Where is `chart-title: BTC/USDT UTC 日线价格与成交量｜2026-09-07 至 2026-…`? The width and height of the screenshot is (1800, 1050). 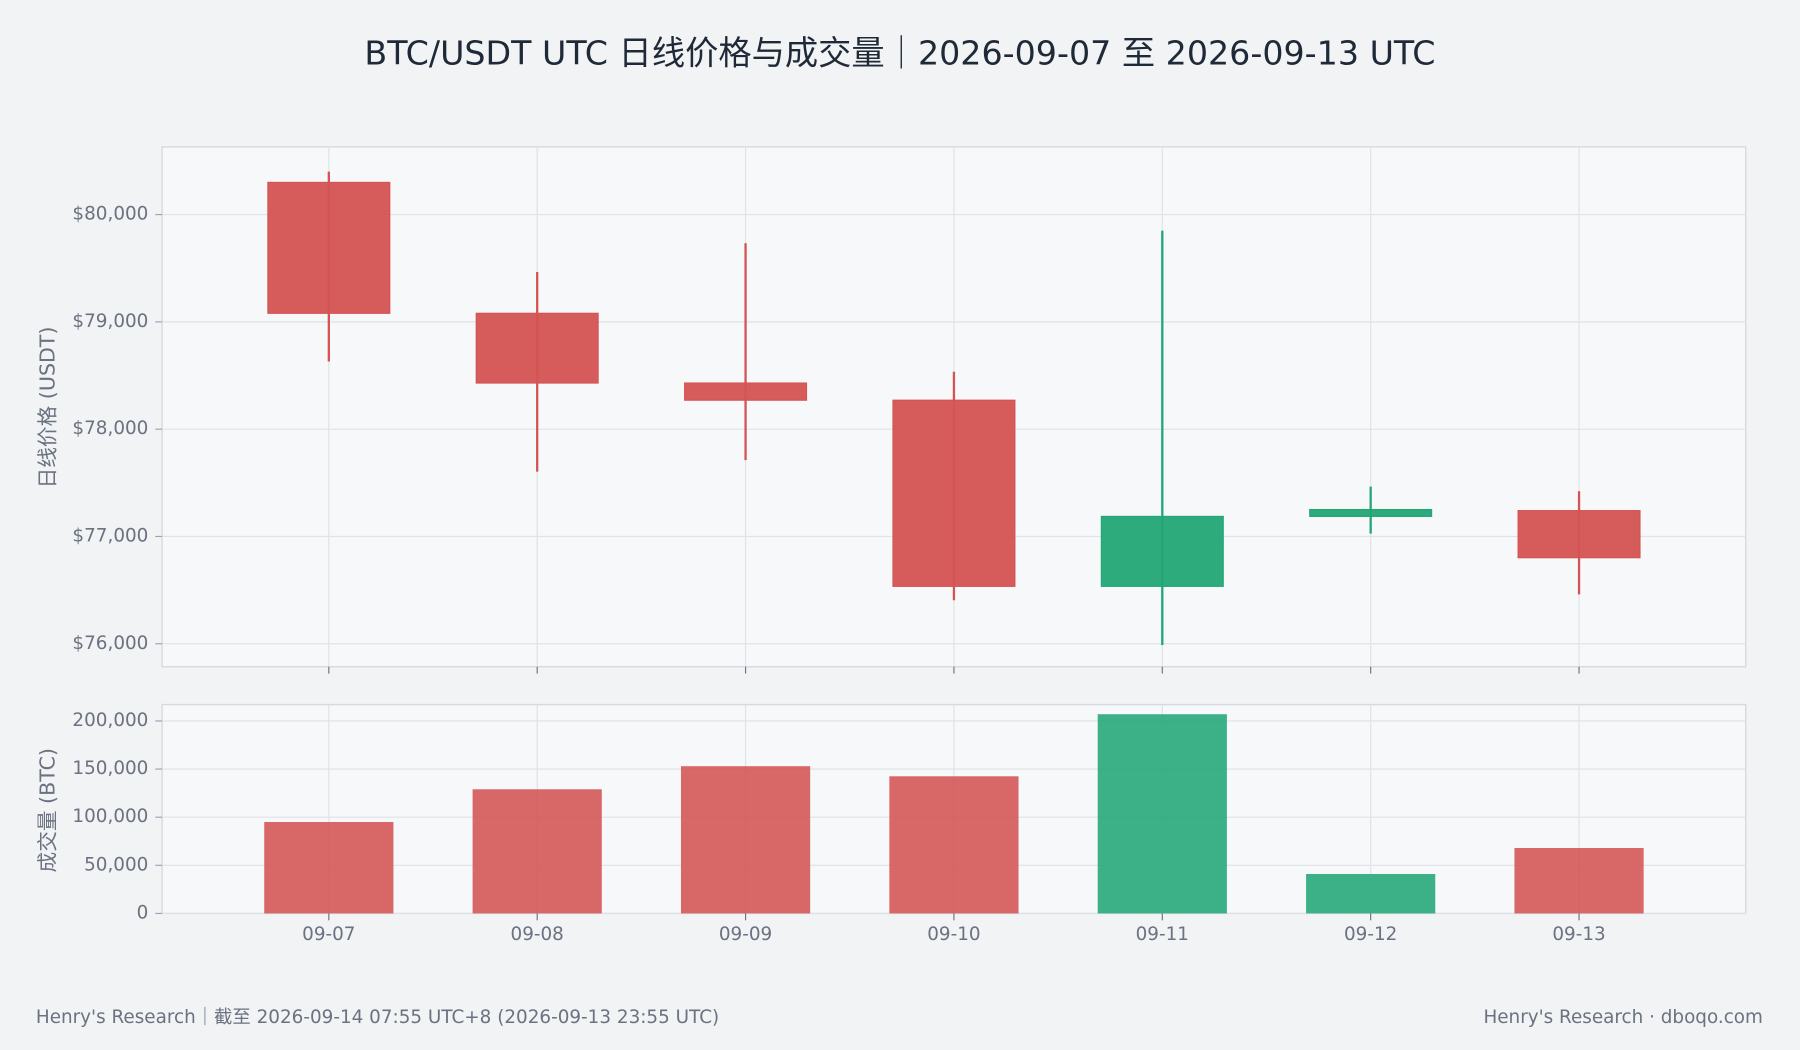
chart-title: BTC/USDT UTC 日线价格与成交量｜2026-09-07 至 2026-… is located at coordinates (899, 53).